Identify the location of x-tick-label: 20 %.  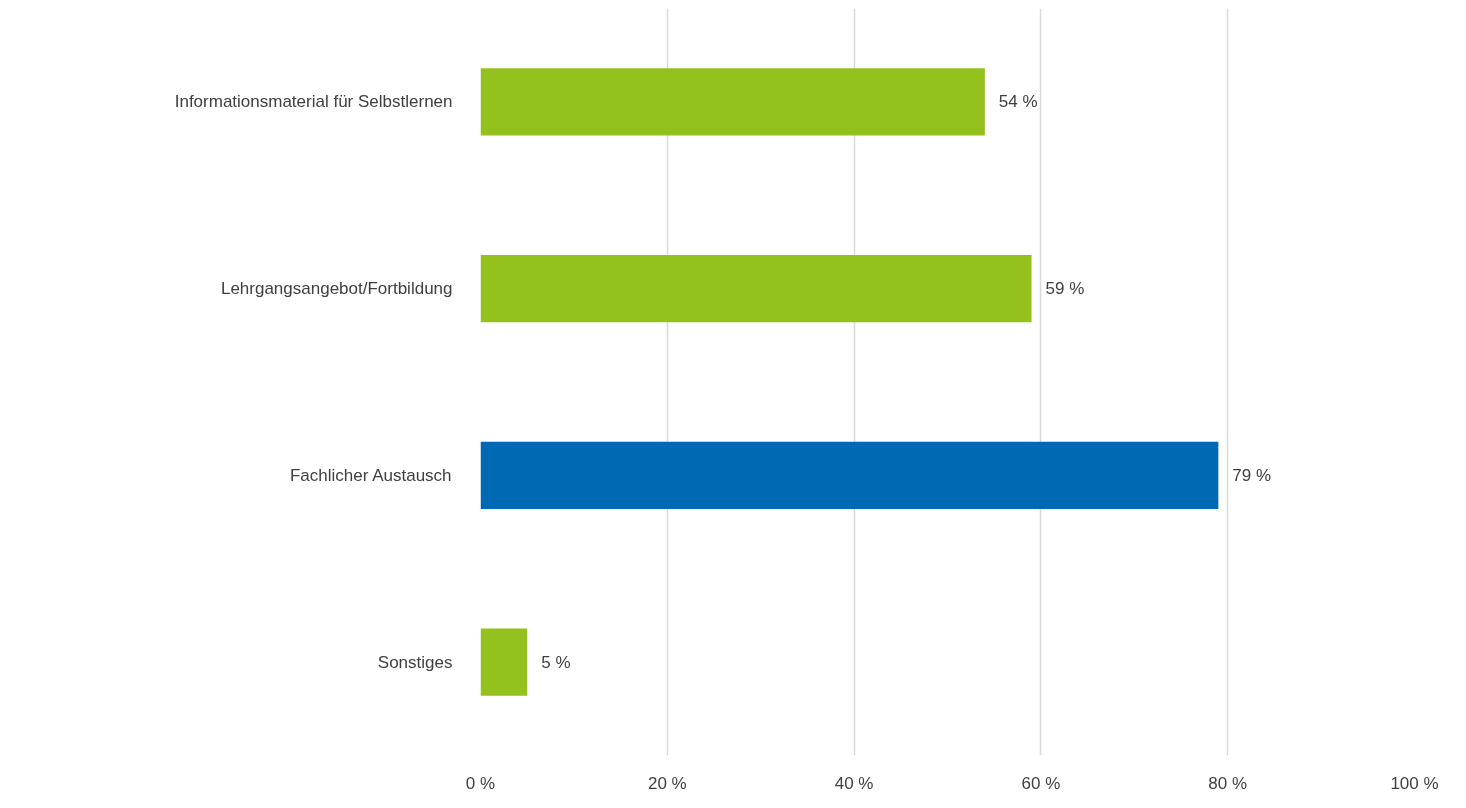
(667, 783).